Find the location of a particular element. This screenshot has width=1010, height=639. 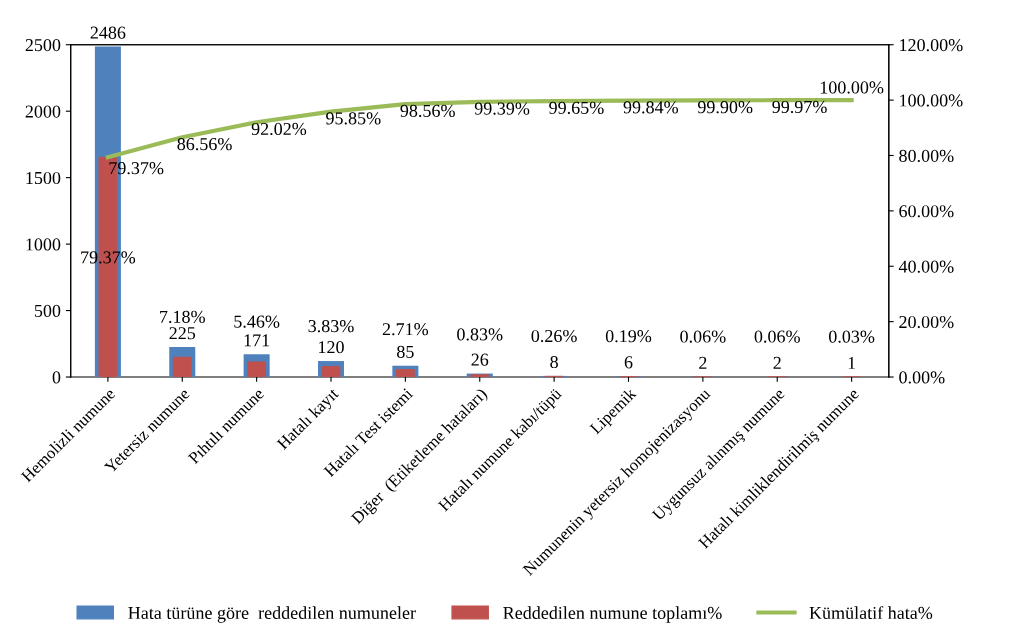

y2-tick-label: 40.00% is located at coordinates (926, 266).